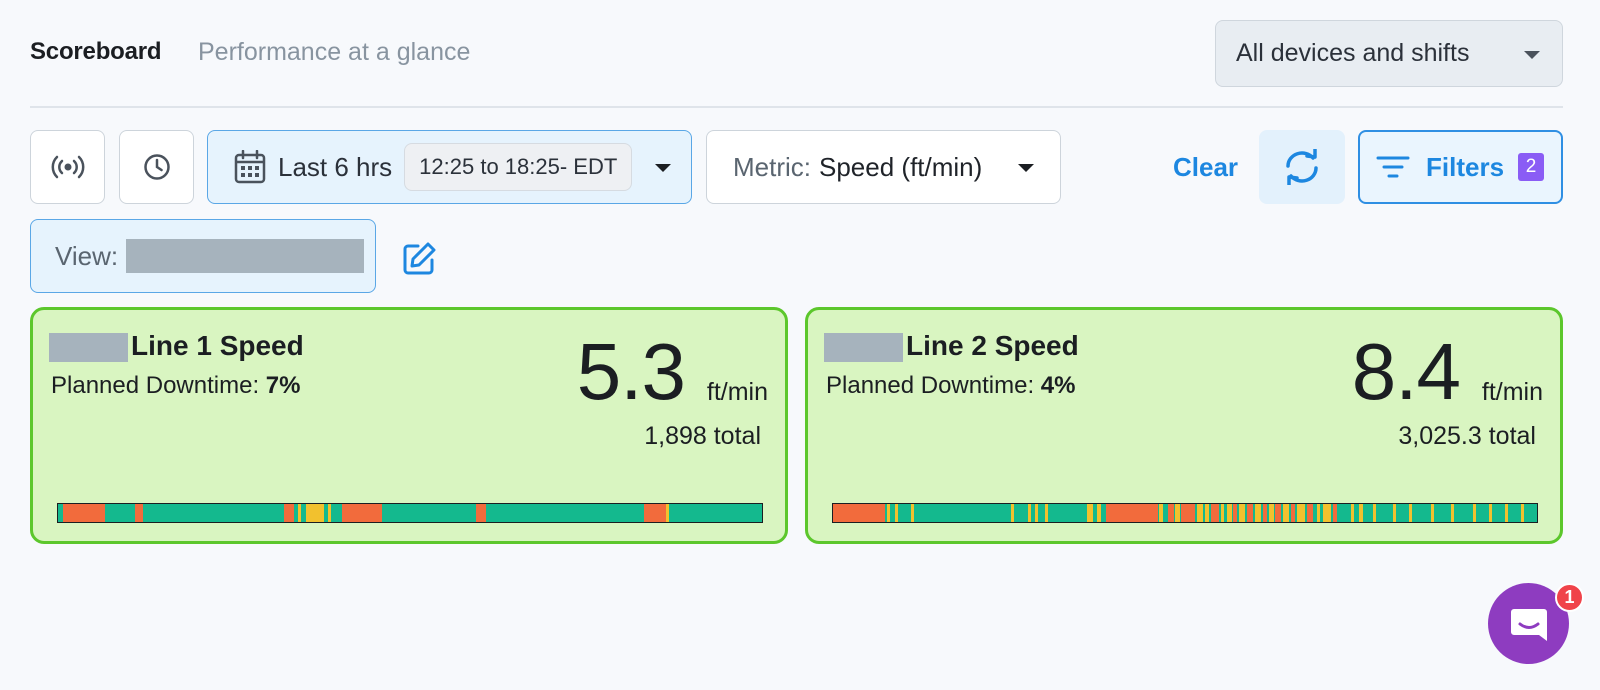  I want to click on device-shift-select-value: All devices and shifts, so click(1353, 53).